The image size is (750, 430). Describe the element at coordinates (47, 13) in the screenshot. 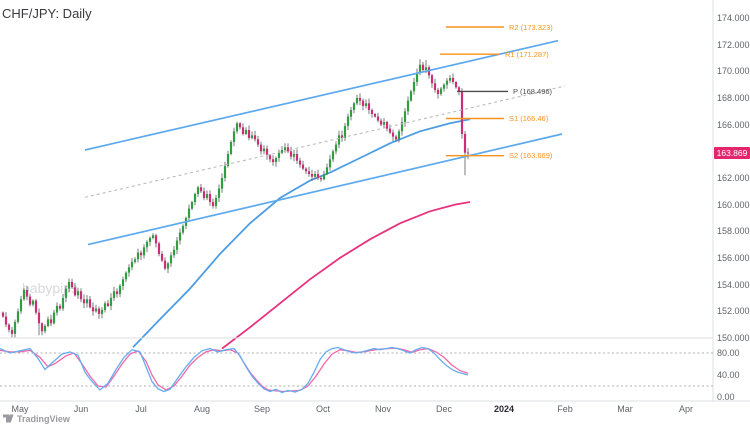

I see `chart-title: CHF/JPY: Daily` at that location.